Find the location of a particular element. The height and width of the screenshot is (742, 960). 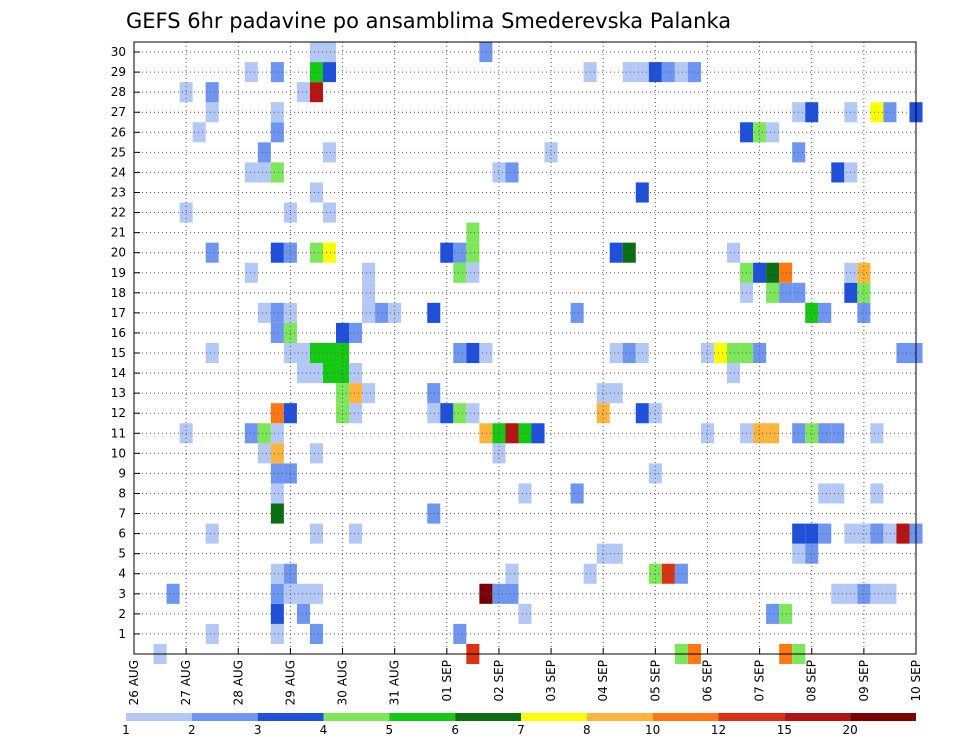

y-tick-label: 6 is located at coordinates (122, 534).